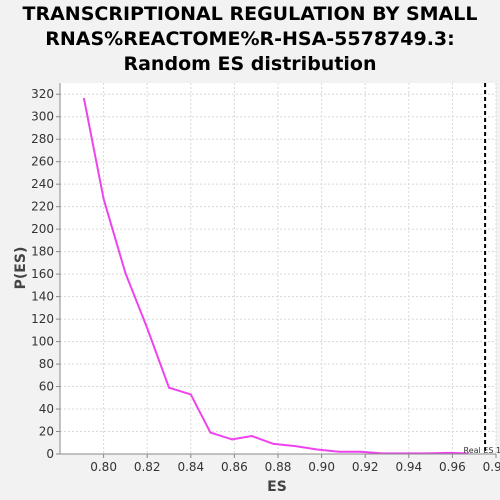 This screenshot has height=500, width=500. Describe the element at coordinates (278, 467) in the screenshot. I see `x-tick-label: 0.88` at that location.